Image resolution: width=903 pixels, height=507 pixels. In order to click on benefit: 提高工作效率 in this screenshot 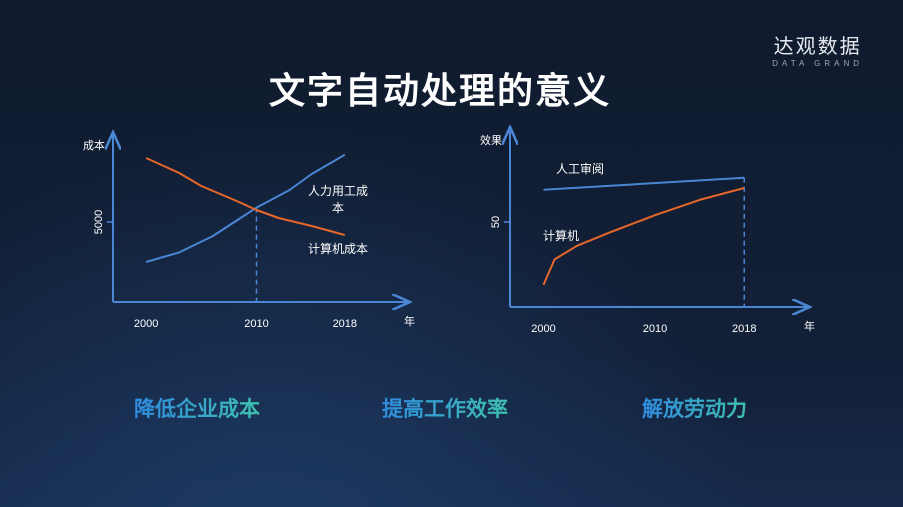, I will do `click(445, 408)`.